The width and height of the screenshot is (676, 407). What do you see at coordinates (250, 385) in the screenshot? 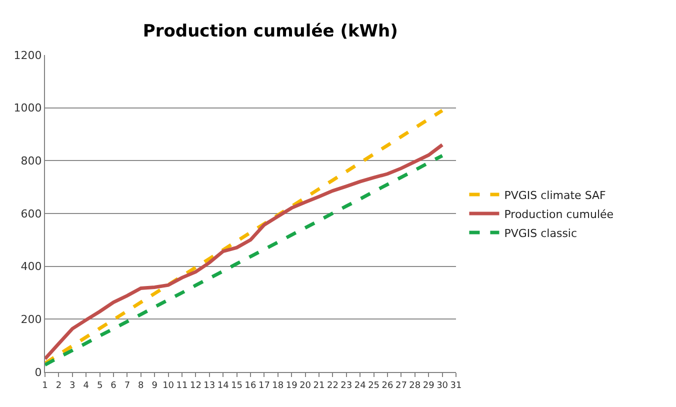
I see `x-tick-label: 16` at bounding box center [250, 385].